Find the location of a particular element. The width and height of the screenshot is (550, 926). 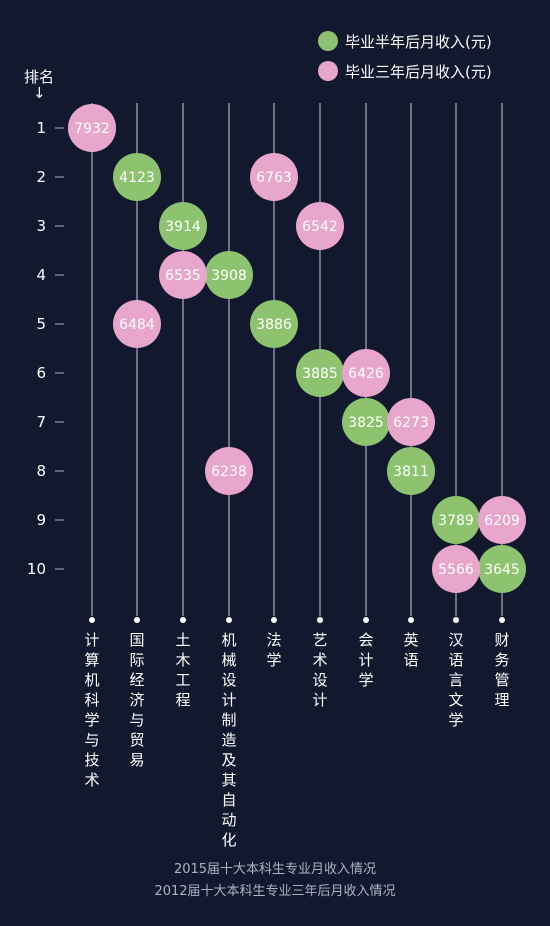

data-label-three-year: 7932 is located at coordinates (92, 129).